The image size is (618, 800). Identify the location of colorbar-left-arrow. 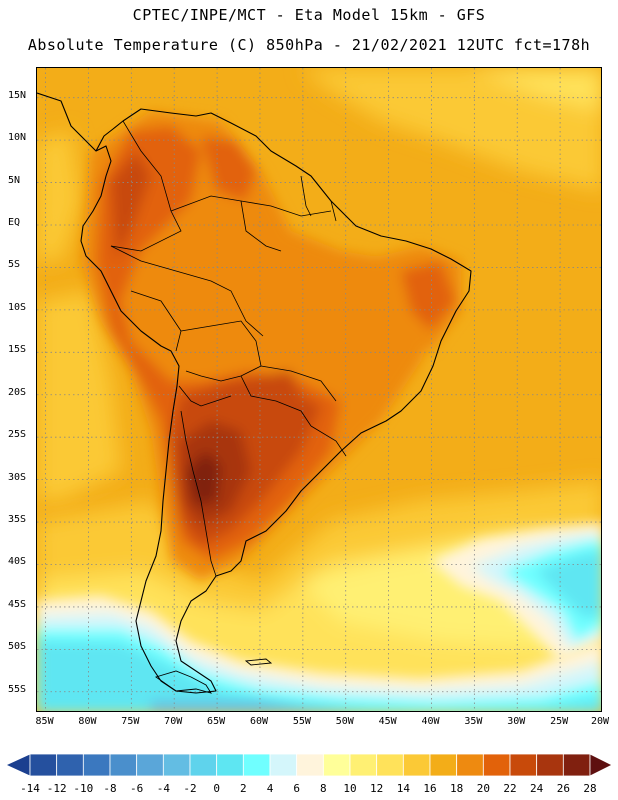
(18, 765).